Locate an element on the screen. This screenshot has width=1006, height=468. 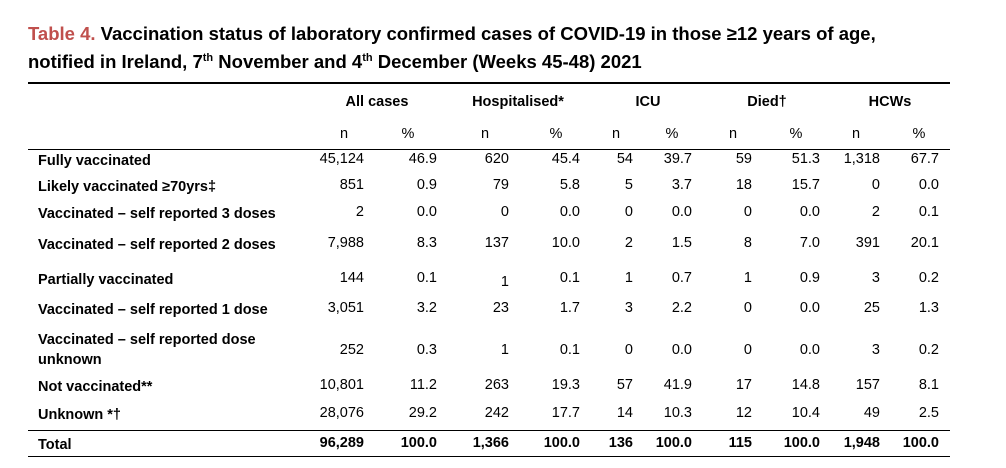
row-label: Vaccinated – self reported 1 dose is located at coordinates (153, 310).